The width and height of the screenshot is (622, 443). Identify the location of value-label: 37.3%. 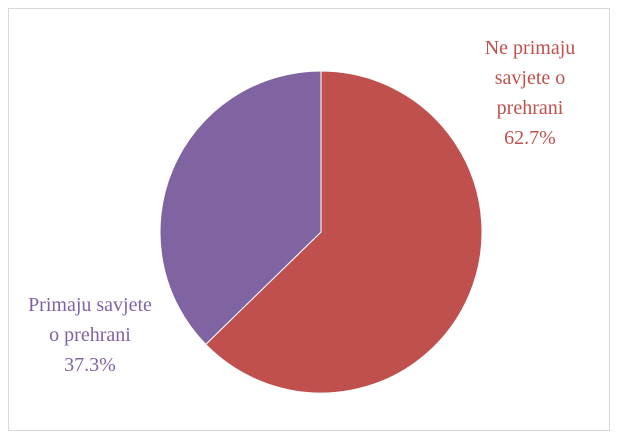
(90, 365).